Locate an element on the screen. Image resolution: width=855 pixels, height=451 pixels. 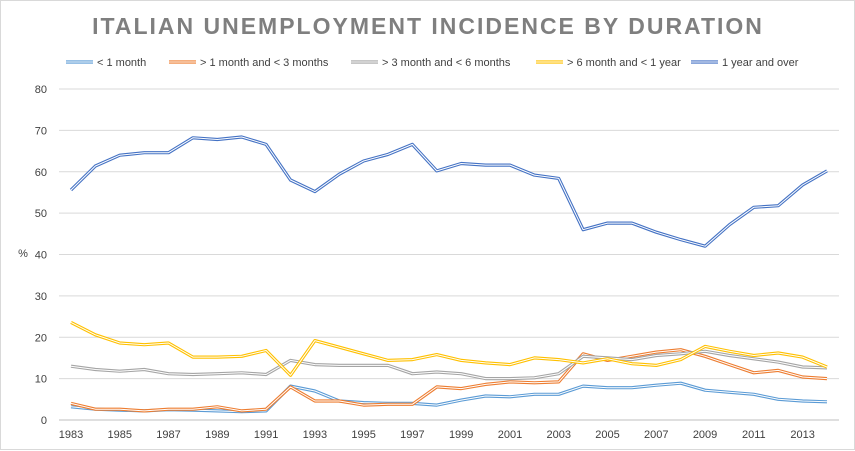
y-tick-label: 30 is located at coordinates (41, 297).